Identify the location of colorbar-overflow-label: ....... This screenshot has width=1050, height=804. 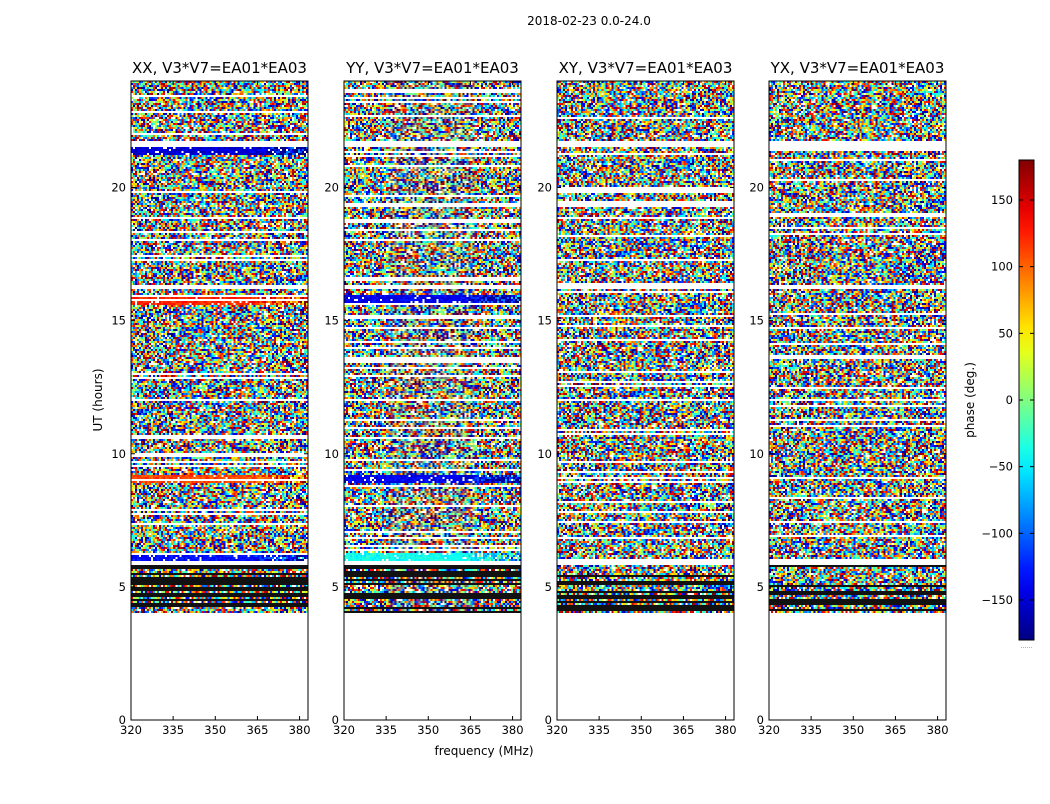
(1027, 646).